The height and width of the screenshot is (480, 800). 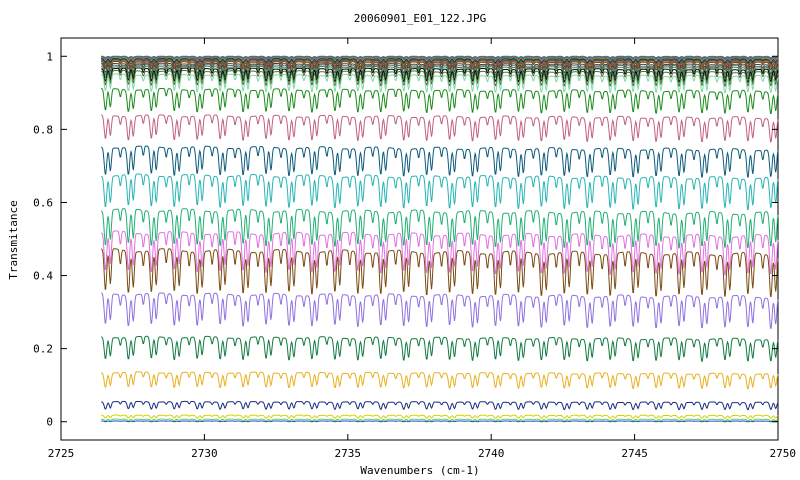 What do you see at coordinates (49, 422) in the screenshot?
I see `y-tick-label: 0` at bounding box center [49, 422].